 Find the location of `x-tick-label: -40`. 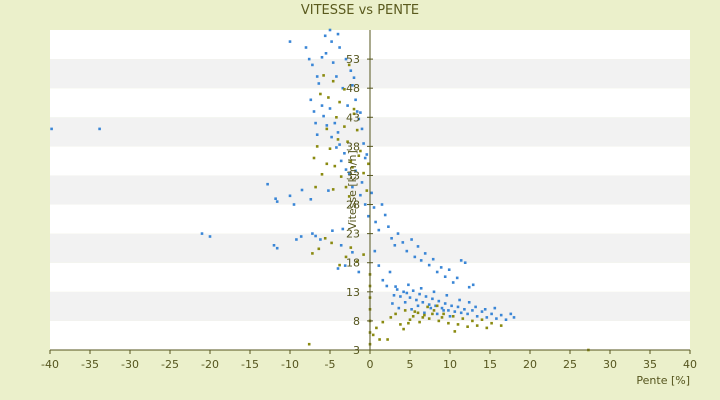

x-tick-label: -40 is located at coordinates (50, 364).